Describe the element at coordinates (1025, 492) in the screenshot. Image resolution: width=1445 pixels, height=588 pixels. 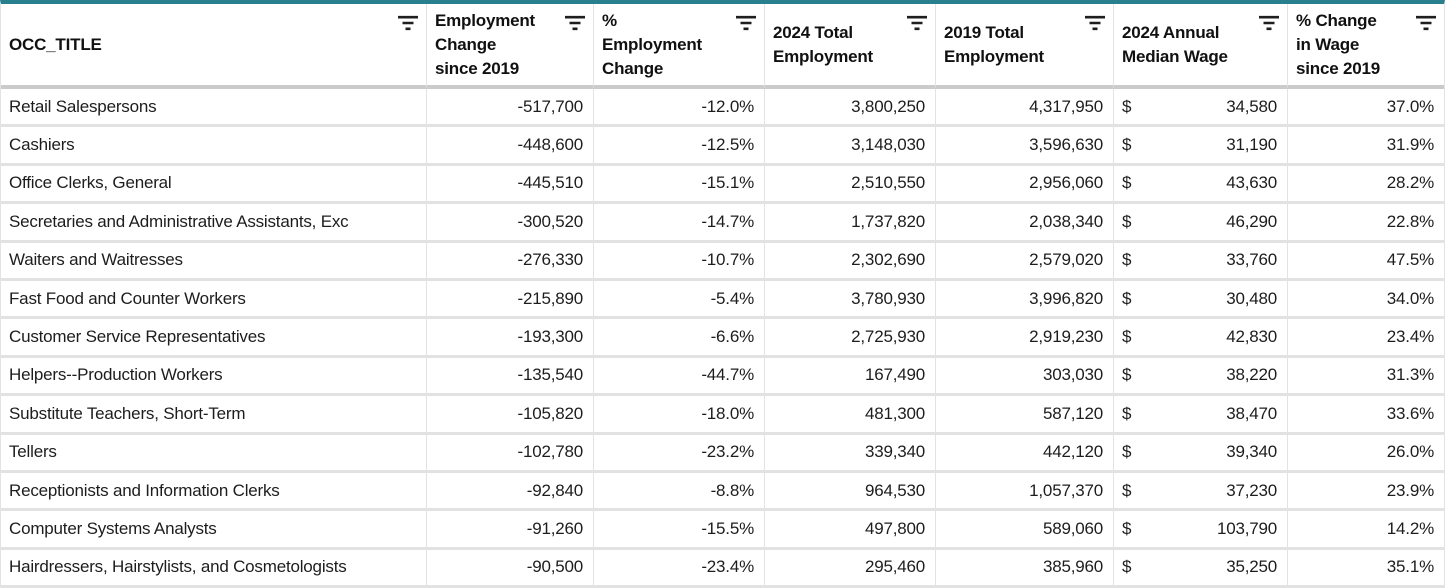
I see `cell-total-employment-2019: 1,057,370` at that location.